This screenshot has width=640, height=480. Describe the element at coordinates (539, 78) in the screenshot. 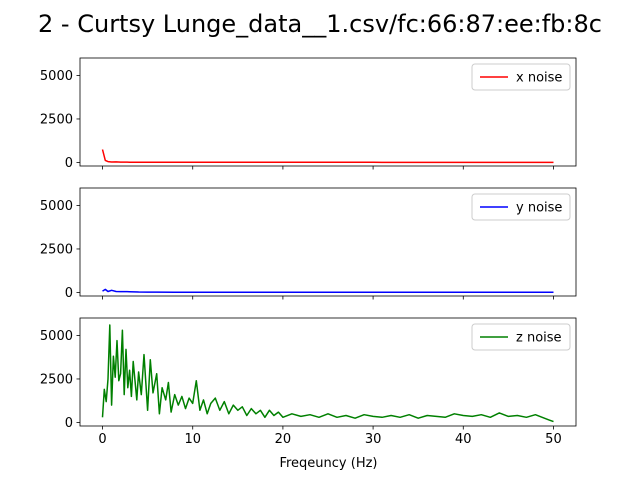

I see `legend-label: x noise` at that location.